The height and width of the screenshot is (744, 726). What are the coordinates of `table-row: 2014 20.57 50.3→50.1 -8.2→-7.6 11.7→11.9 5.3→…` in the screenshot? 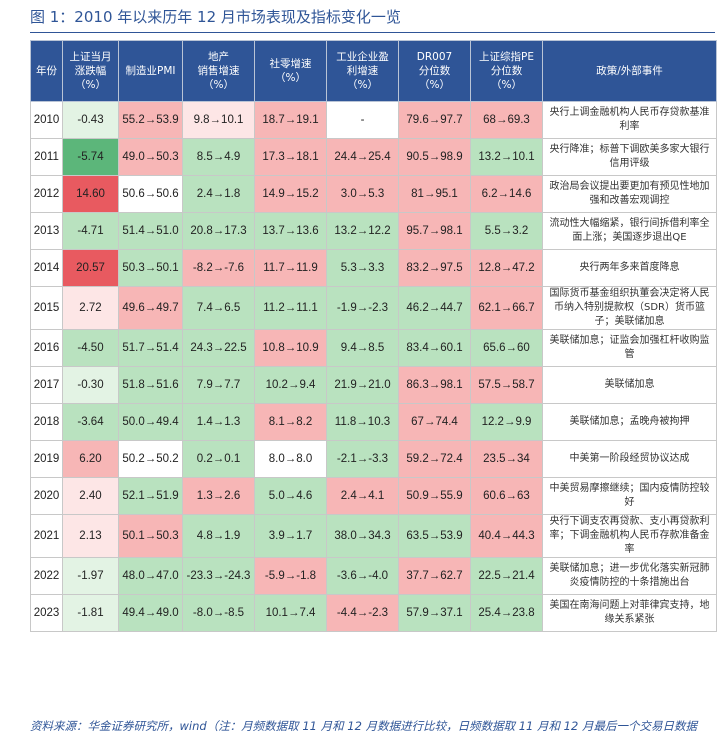 It's located at (373, 268).